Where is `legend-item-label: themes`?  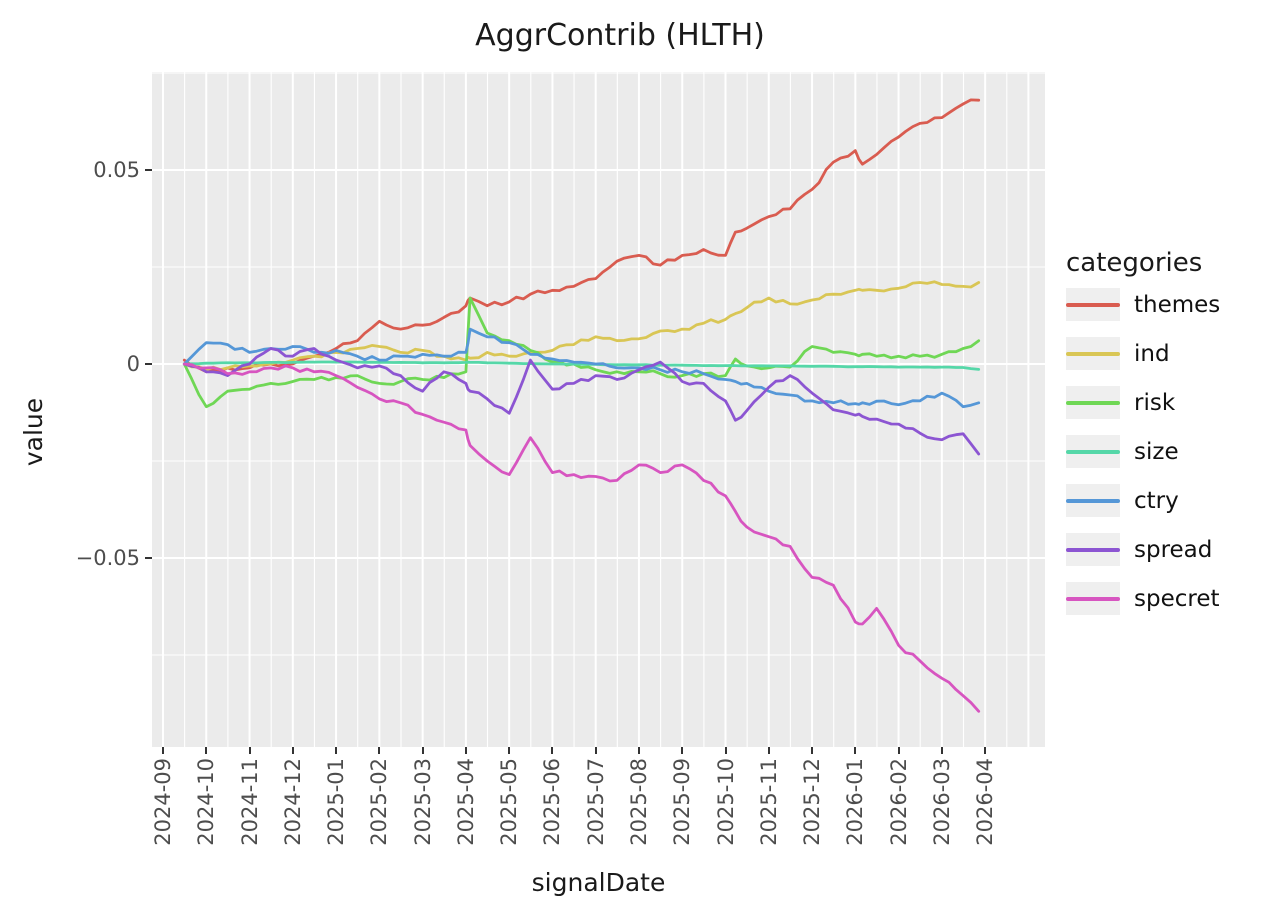
legend-item-label: themes is located at coordinates (1177, 304).